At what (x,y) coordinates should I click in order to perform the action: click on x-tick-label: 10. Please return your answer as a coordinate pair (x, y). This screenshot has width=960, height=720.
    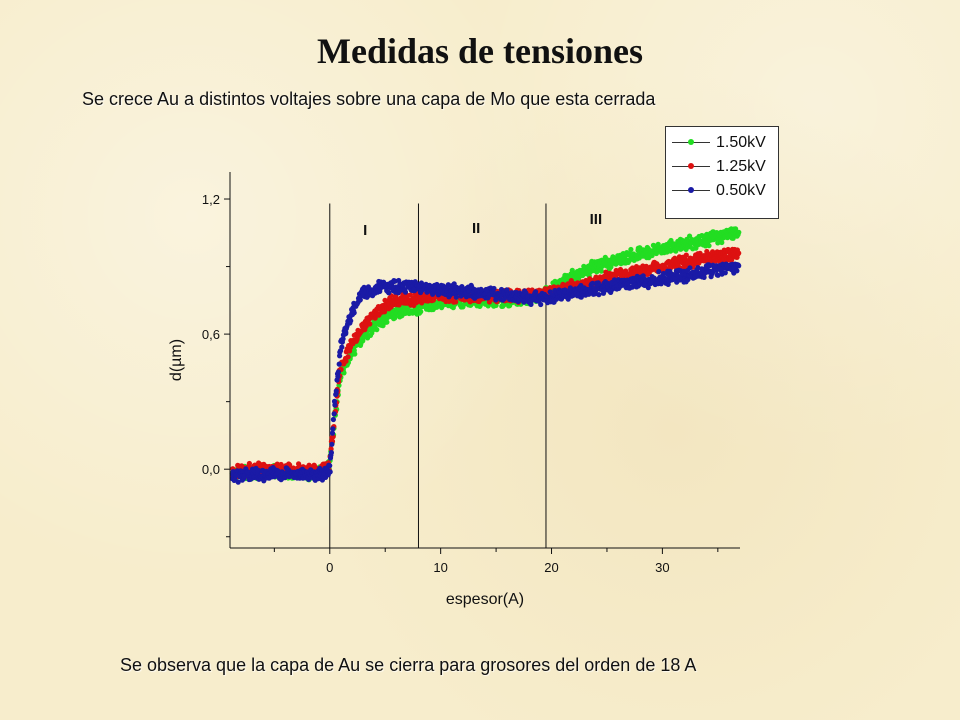
    Looking at the image, I should click on (440, 567).